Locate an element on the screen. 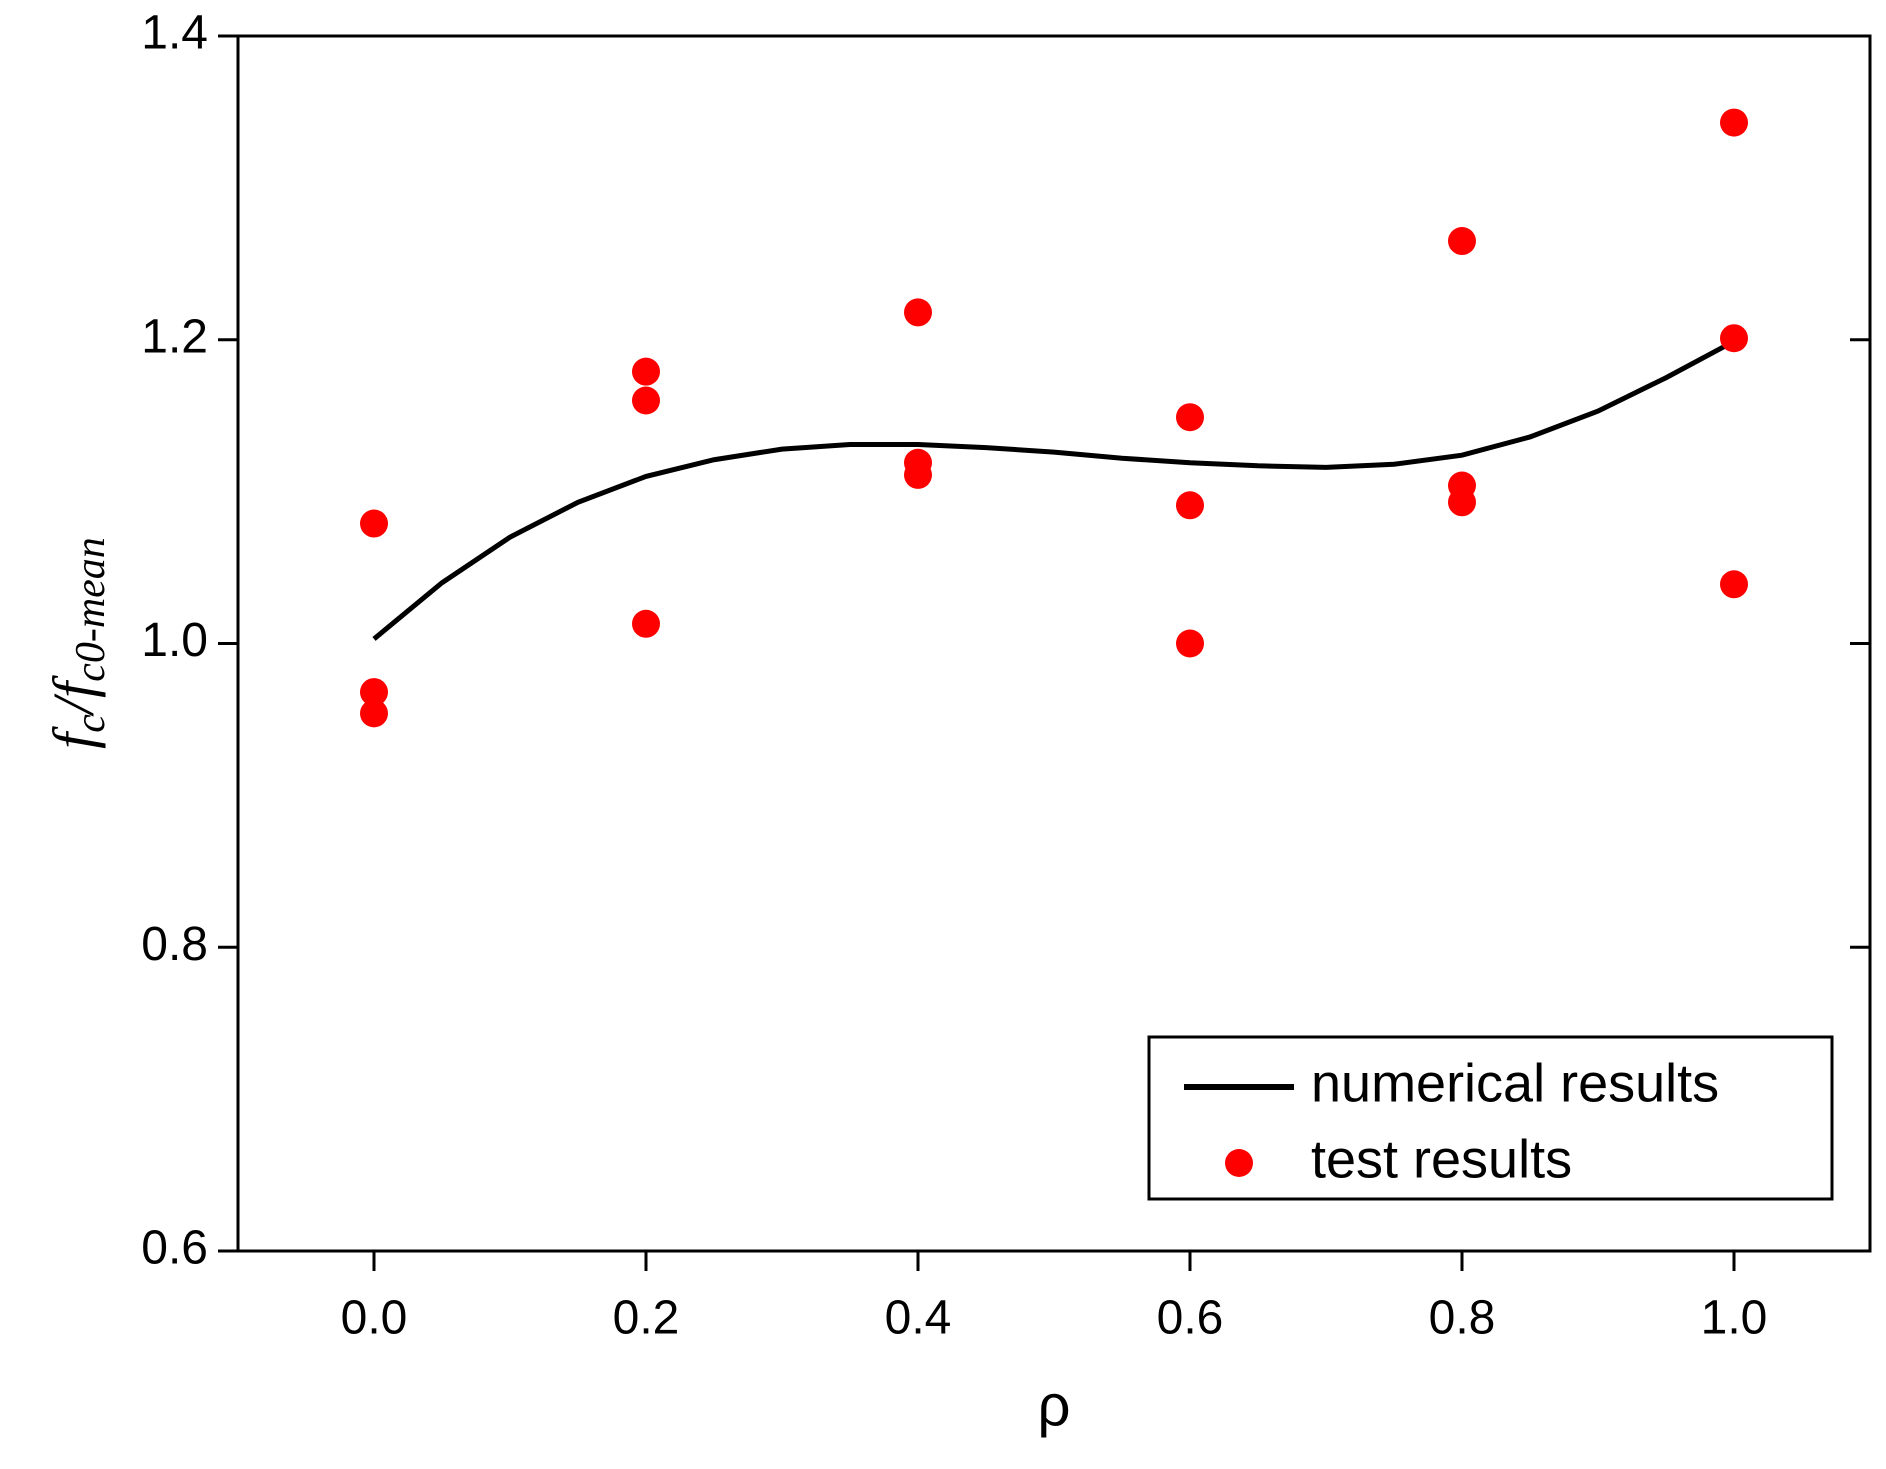 Image resolution: width=1886 pixels, height=1469 pixels. x-tick-label: 0.4 is located at coordinates (918, 1318).